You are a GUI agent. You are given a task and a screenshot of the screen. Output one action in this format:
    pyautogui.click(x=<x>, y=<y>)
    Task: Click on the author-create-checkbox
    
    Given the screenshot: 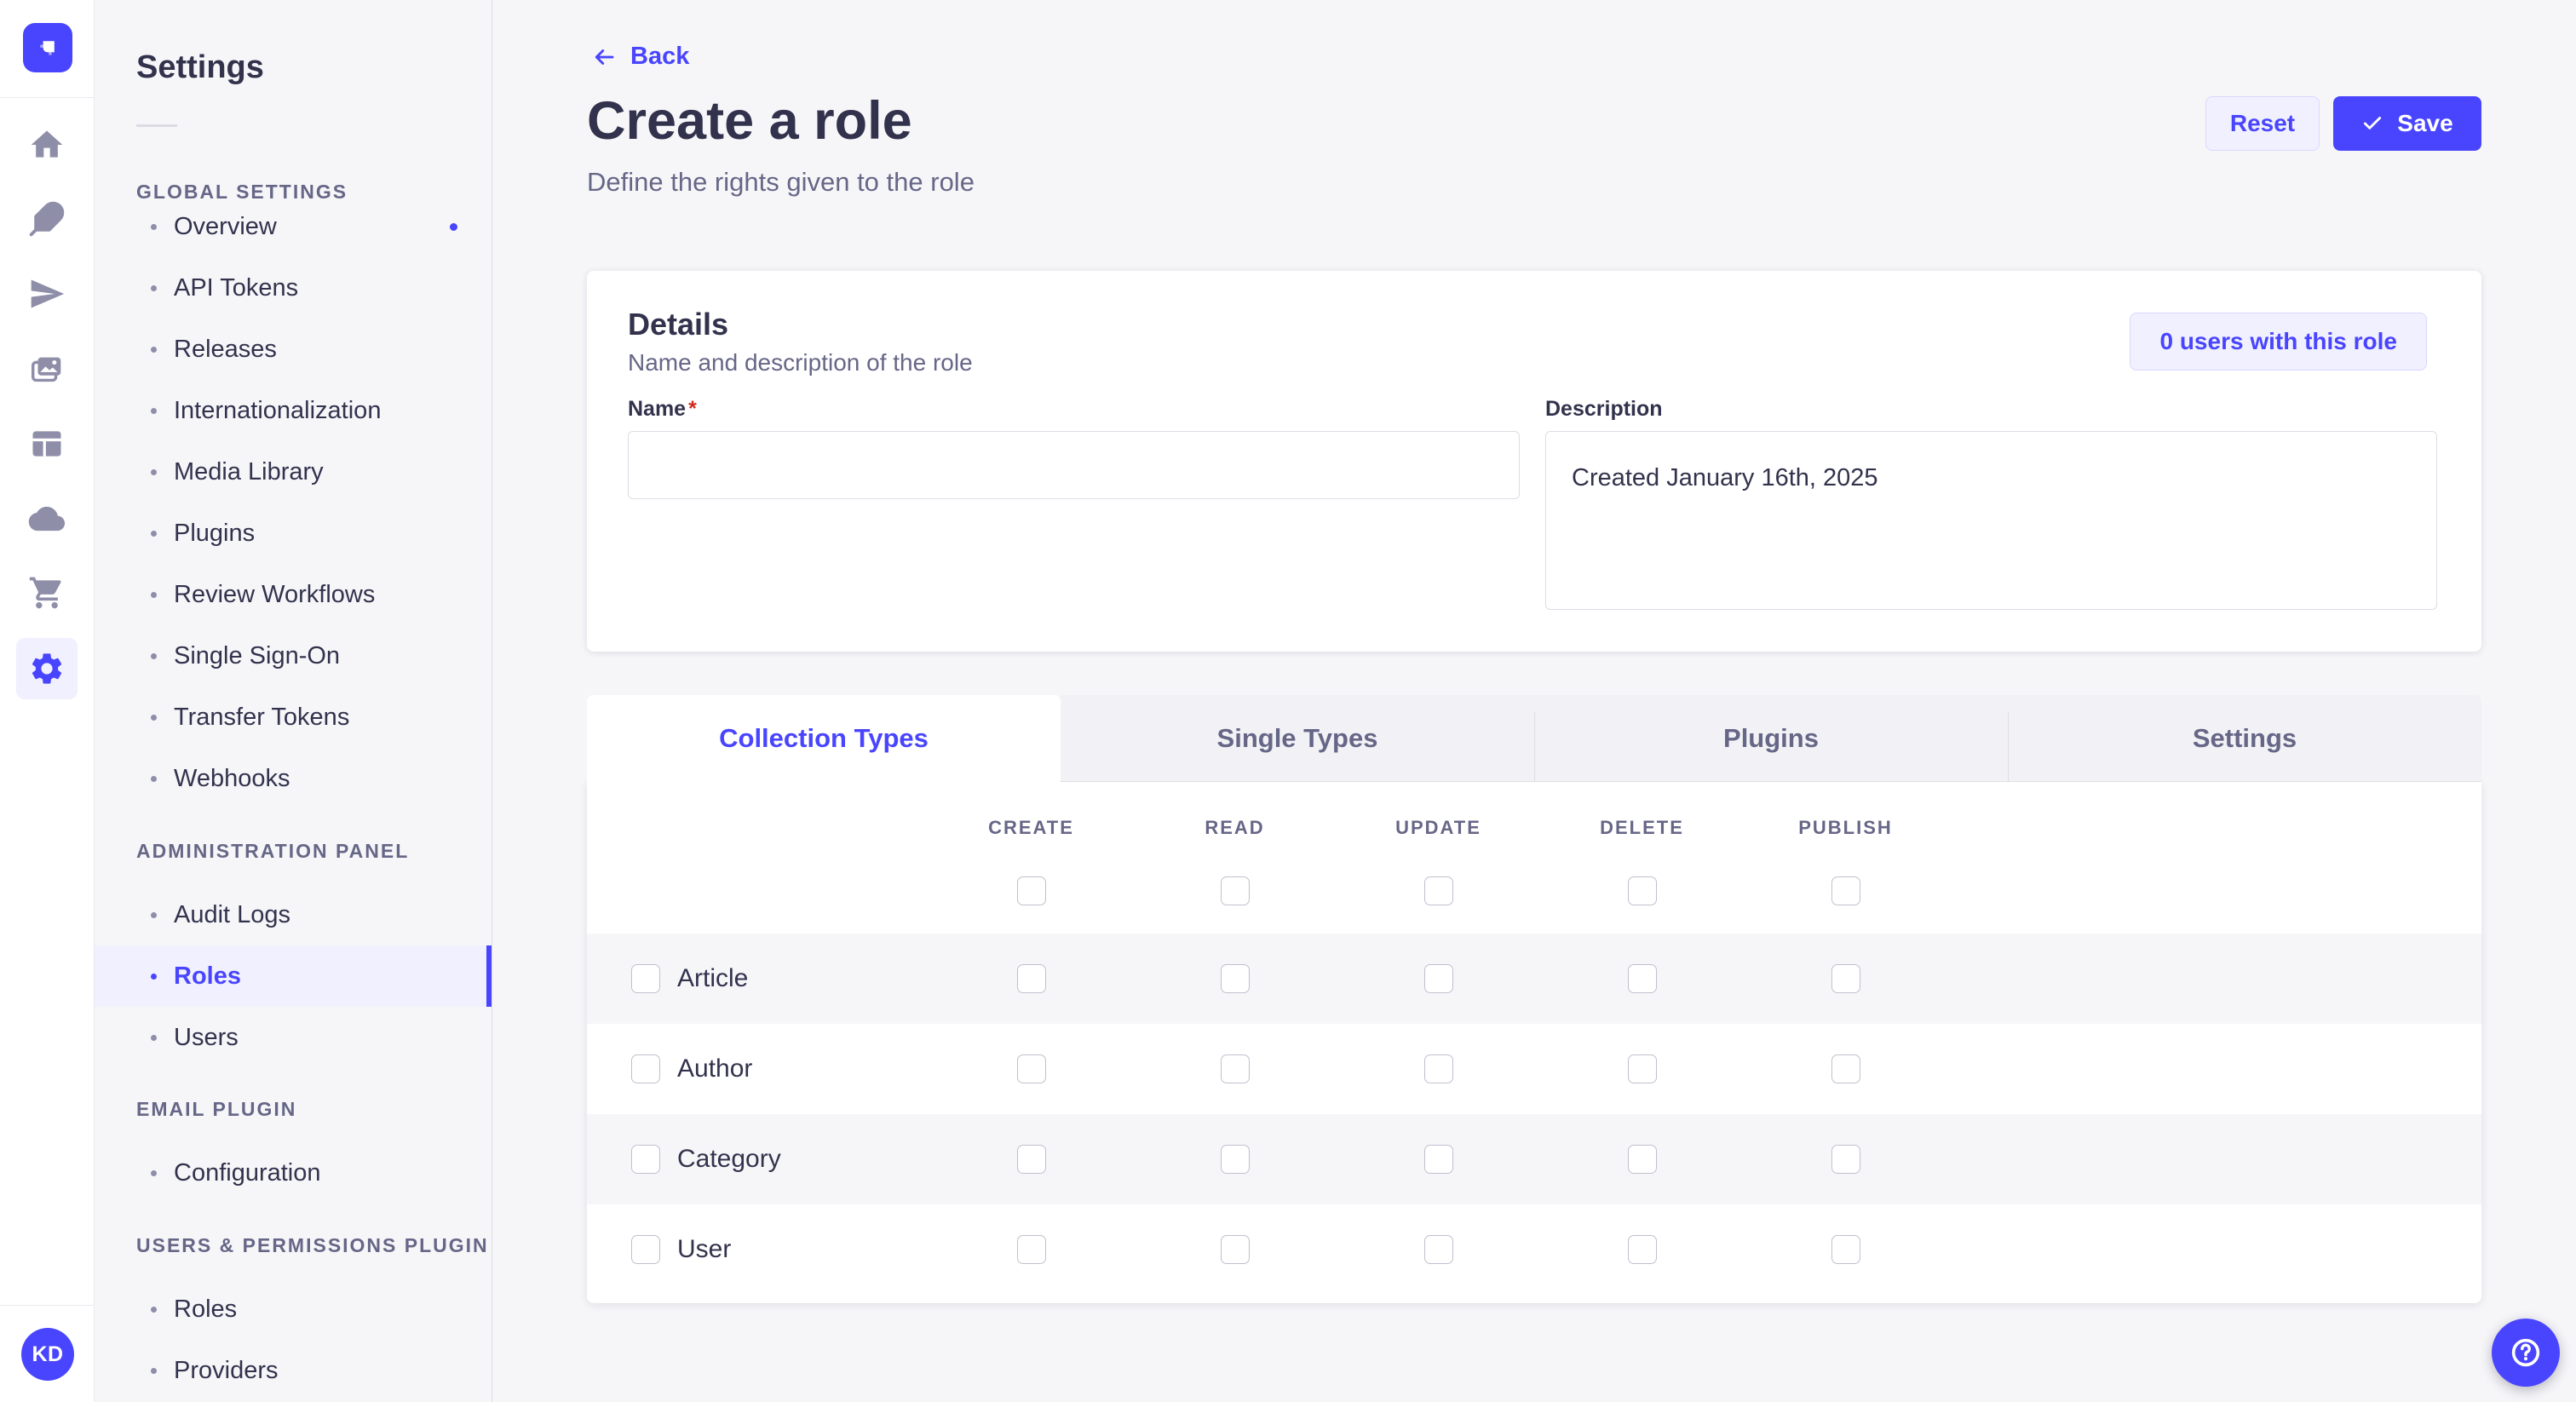 What is the action you would take?
    pyautogui.click(x=1031, y=1068)
    